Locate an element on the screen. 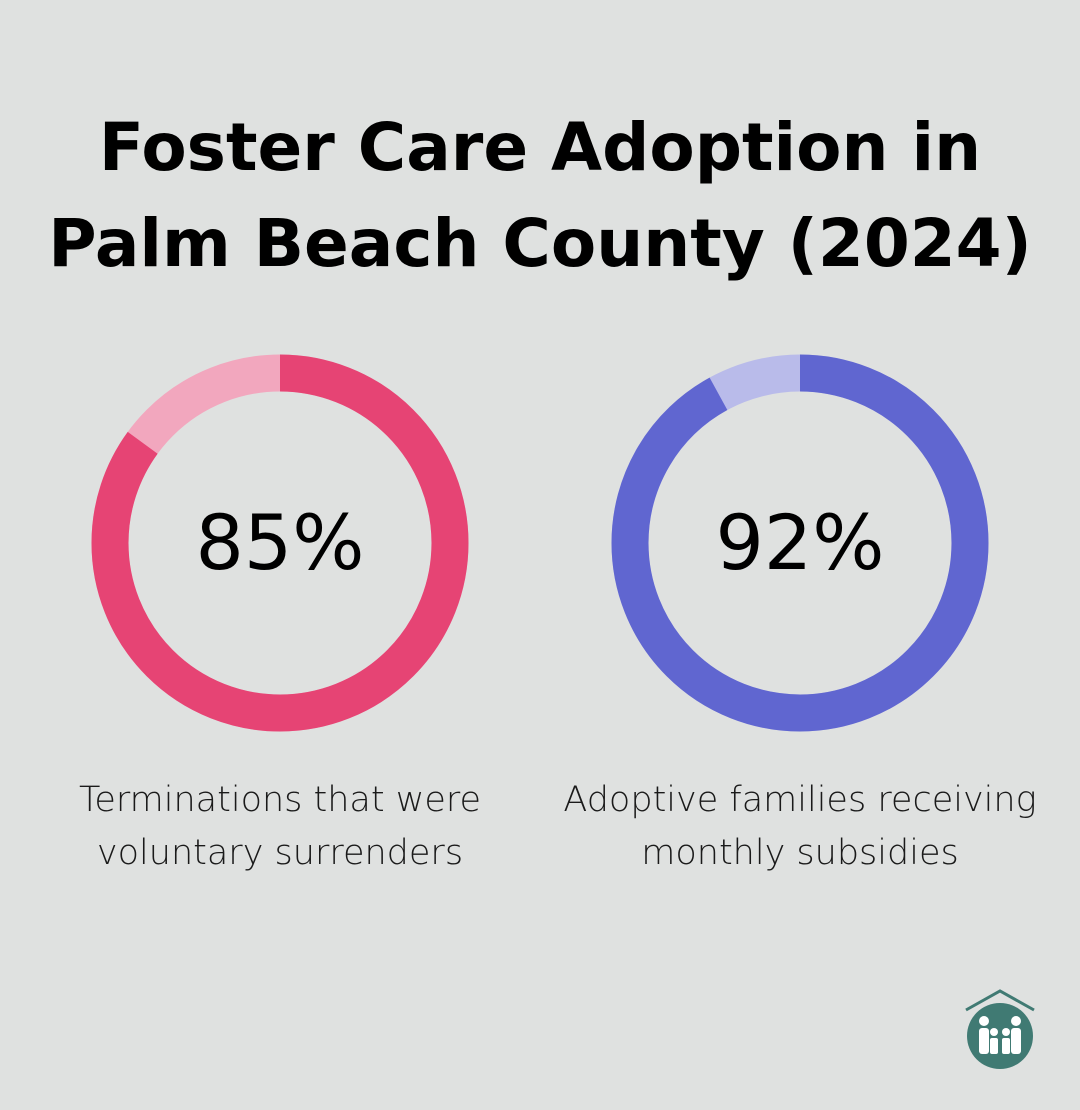 This screenshot has height=1110, width=1080. donut-chart-terminations: 85% is located at coordinates (280, 543).